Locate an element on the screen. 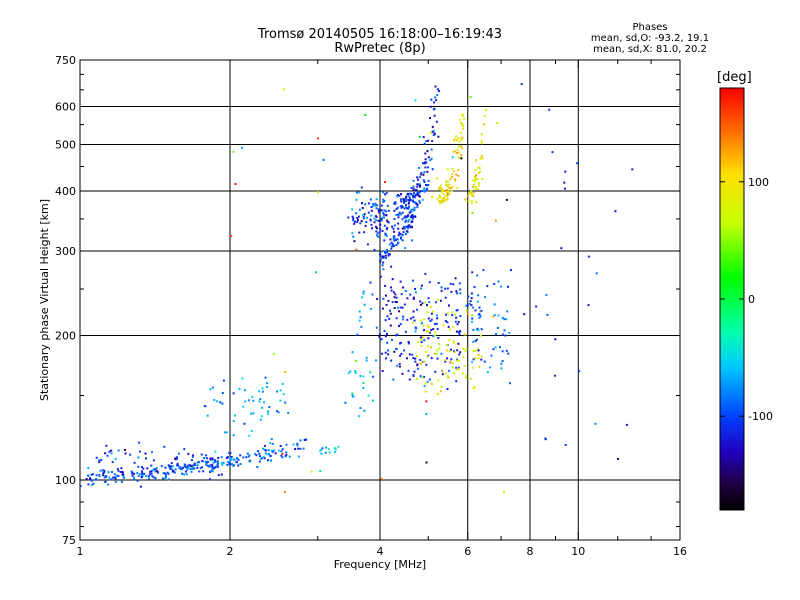 Image resolution: width=800 pixels, height=600 pixels. x-tick-label: 10 is located at coordinates (578, 551).